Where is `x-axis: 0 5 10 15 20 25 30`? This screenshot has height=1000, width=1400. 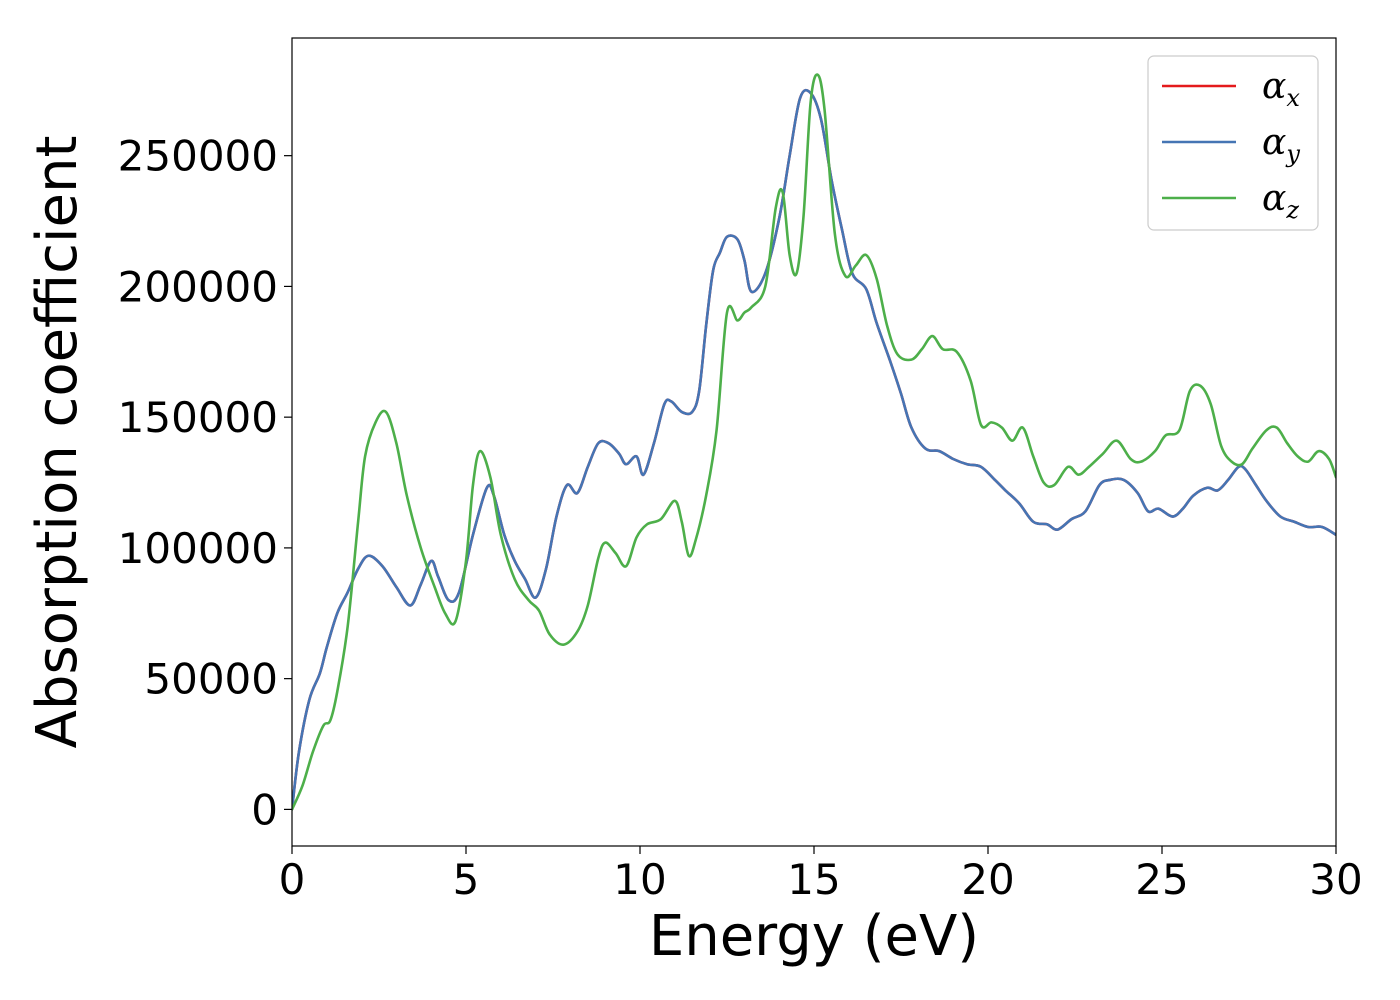
x-axis: 0 5 10 15 20 25 30 is located at coordinates (821, 875).